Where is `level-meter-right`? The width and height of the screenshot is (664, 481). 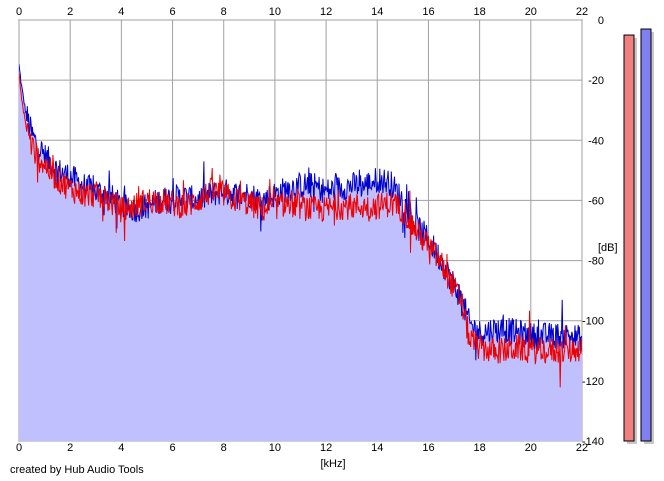
level-meter-right is located at coordinates (646, 235).